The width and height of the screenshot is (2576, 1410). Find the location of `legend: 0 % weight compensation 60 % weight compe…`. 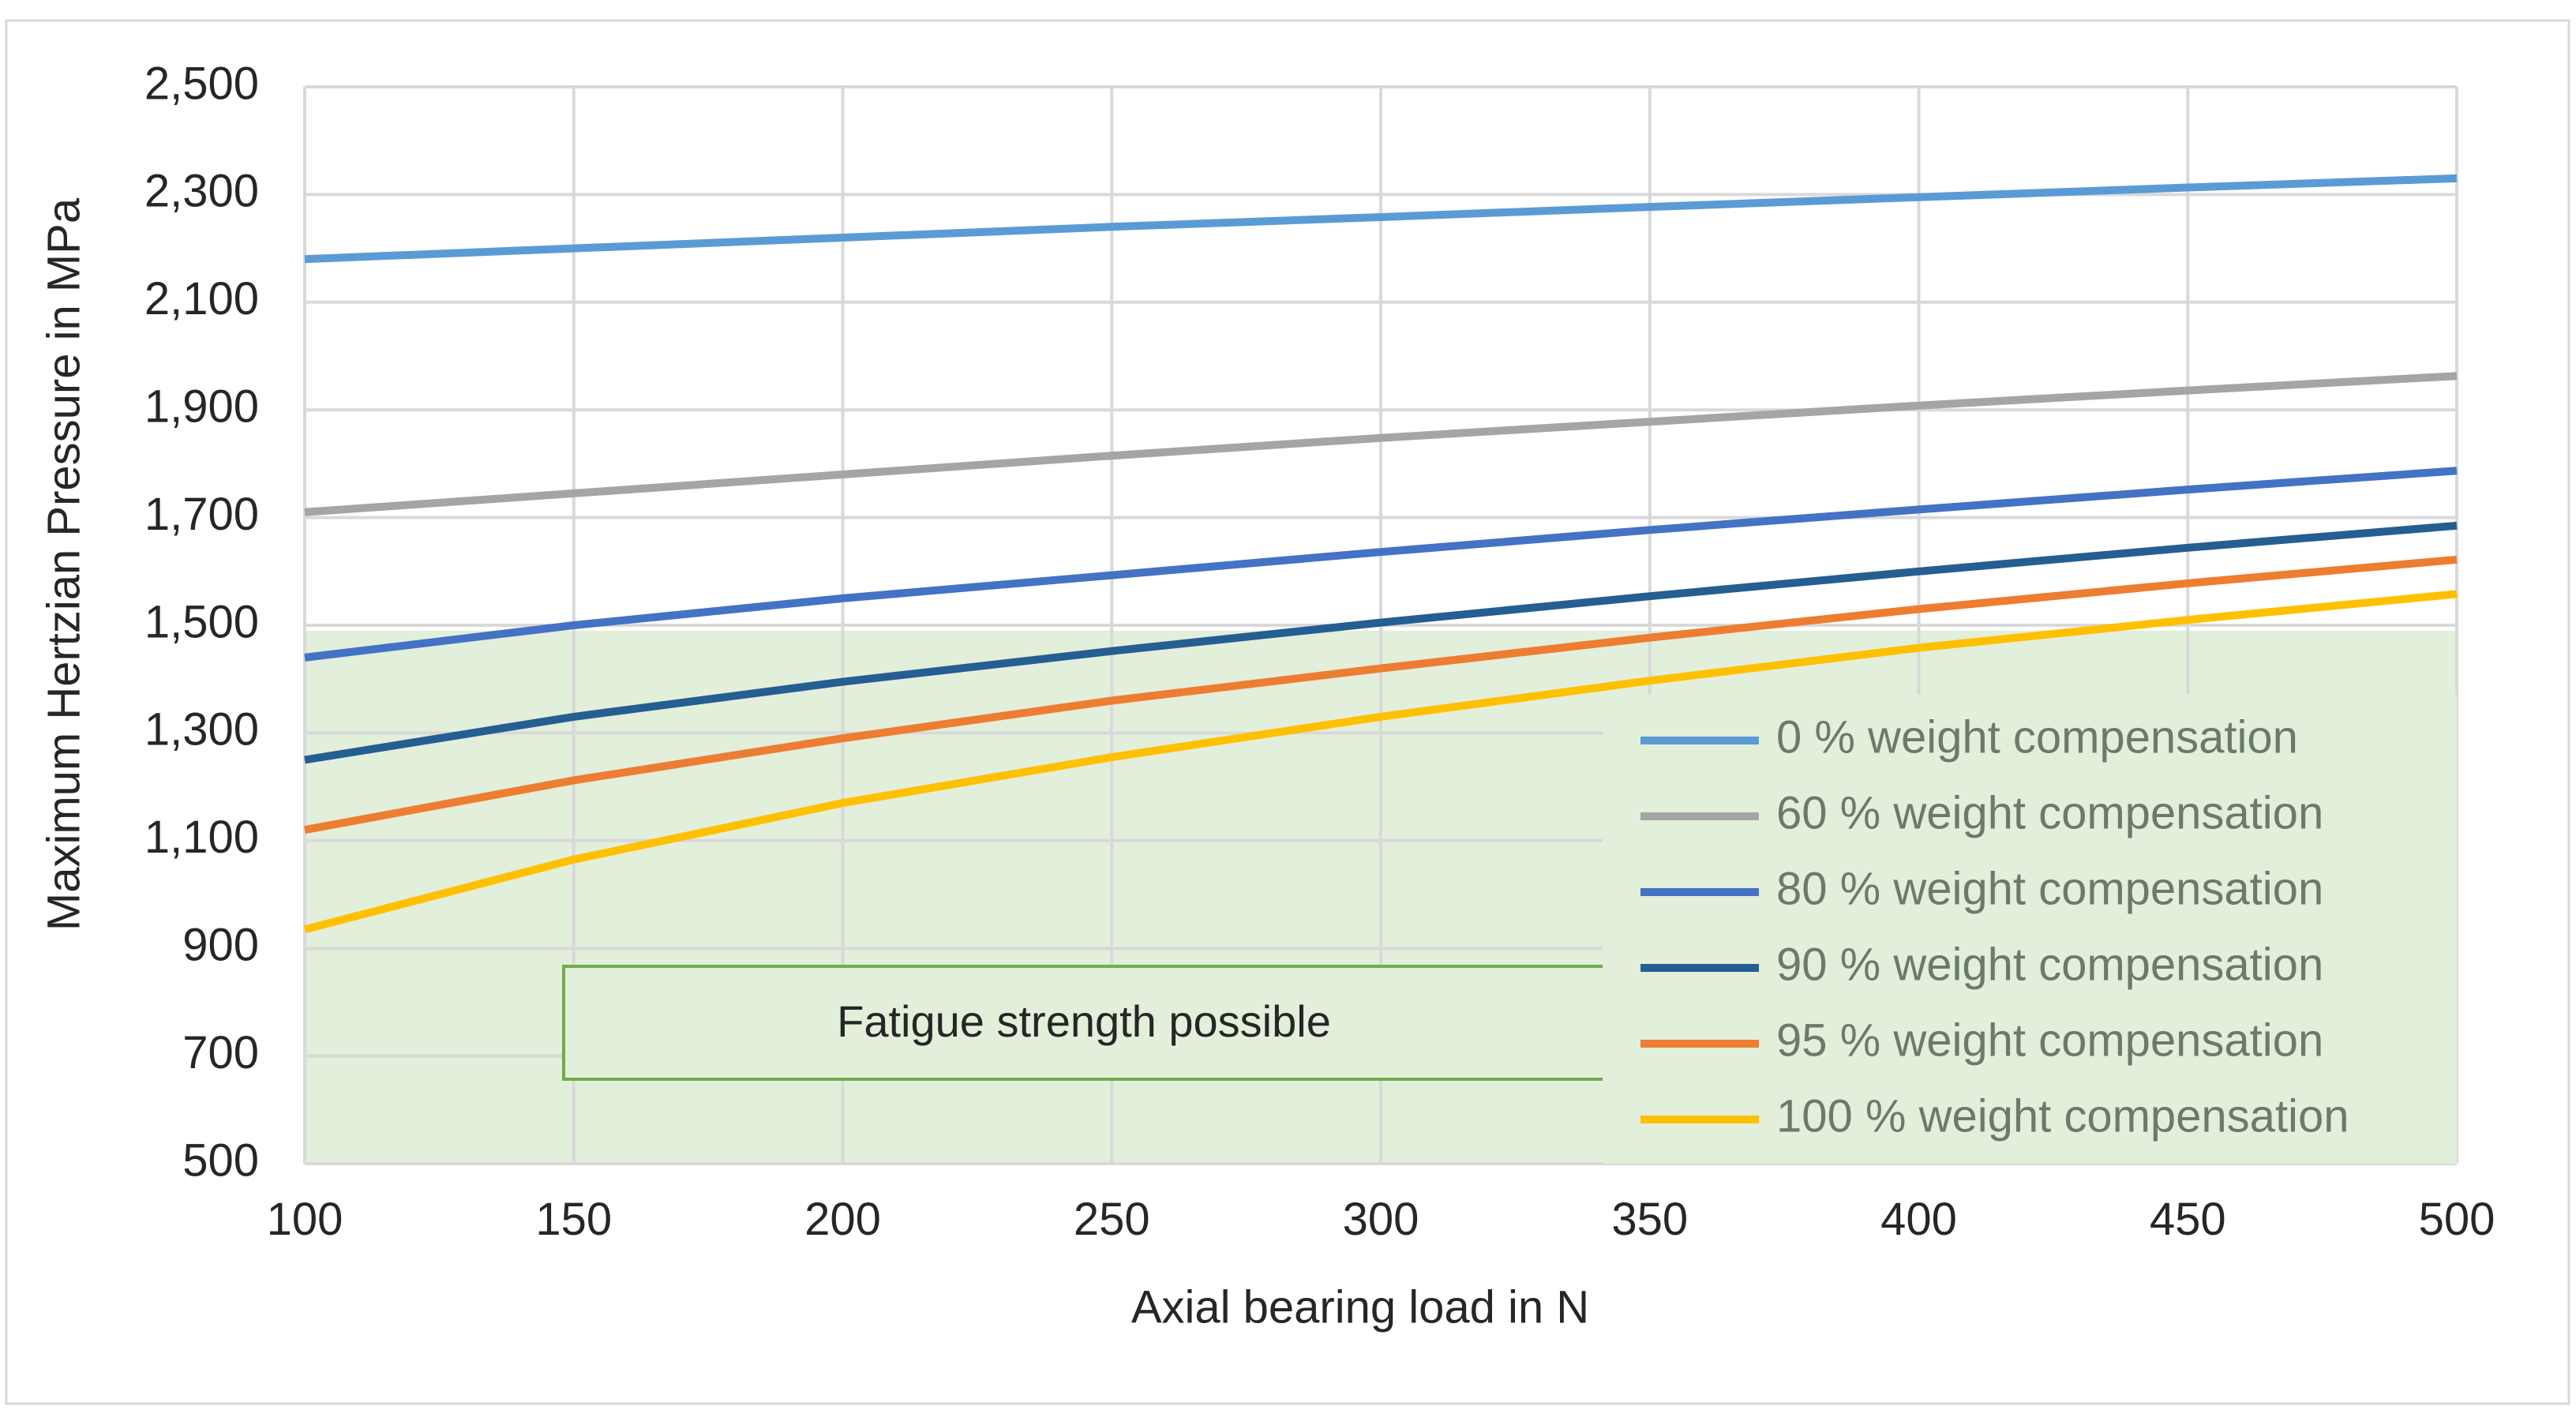

legend: 0 % weight compensation 60 % weight compe… is located at coordinates (2030, 929).